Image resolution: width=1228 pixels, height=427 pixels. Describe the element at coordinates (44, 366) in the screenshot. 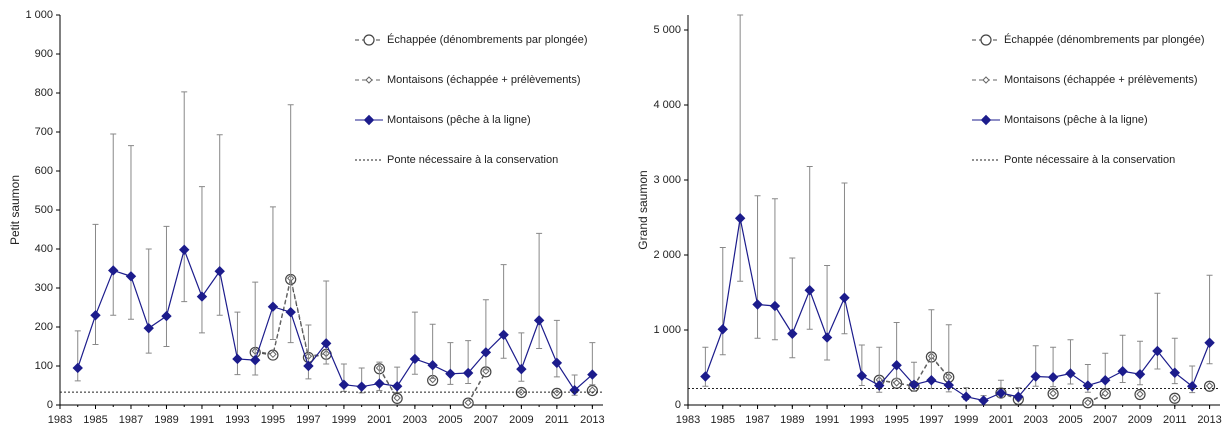

I see `y-tick-label: 100` at that location.